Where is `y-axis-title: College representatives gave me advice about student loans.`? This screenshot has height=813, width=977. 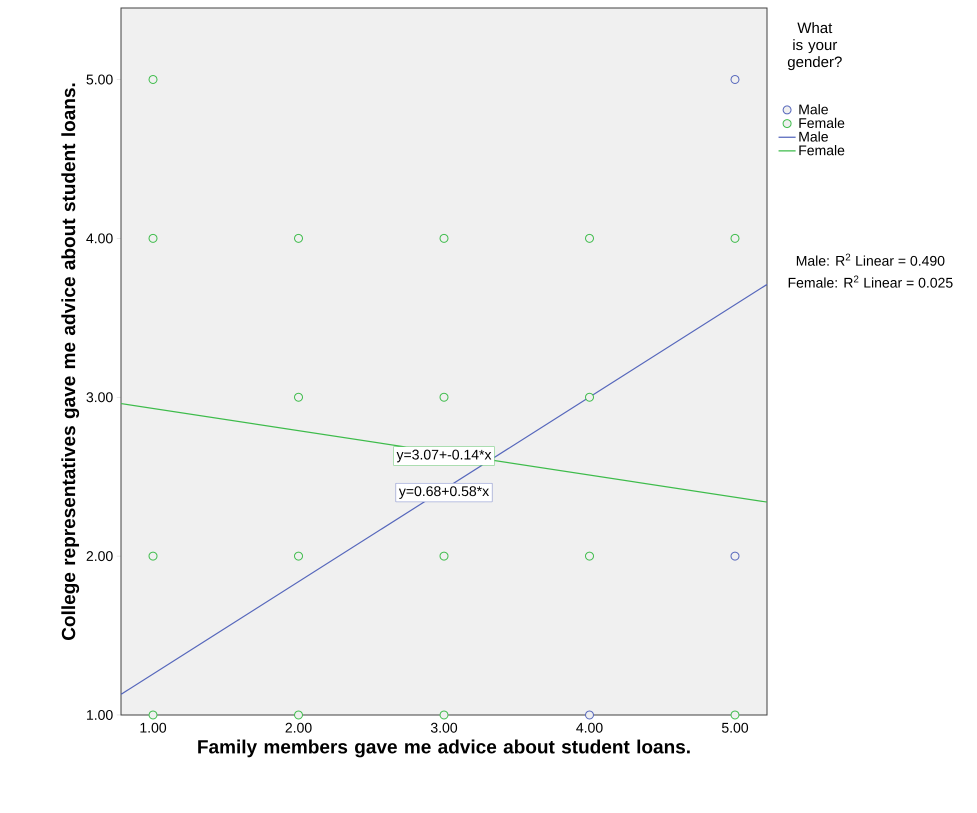 y-axis-title: College representatives gave me advice about student loans. is located at coordinates (70, 362).